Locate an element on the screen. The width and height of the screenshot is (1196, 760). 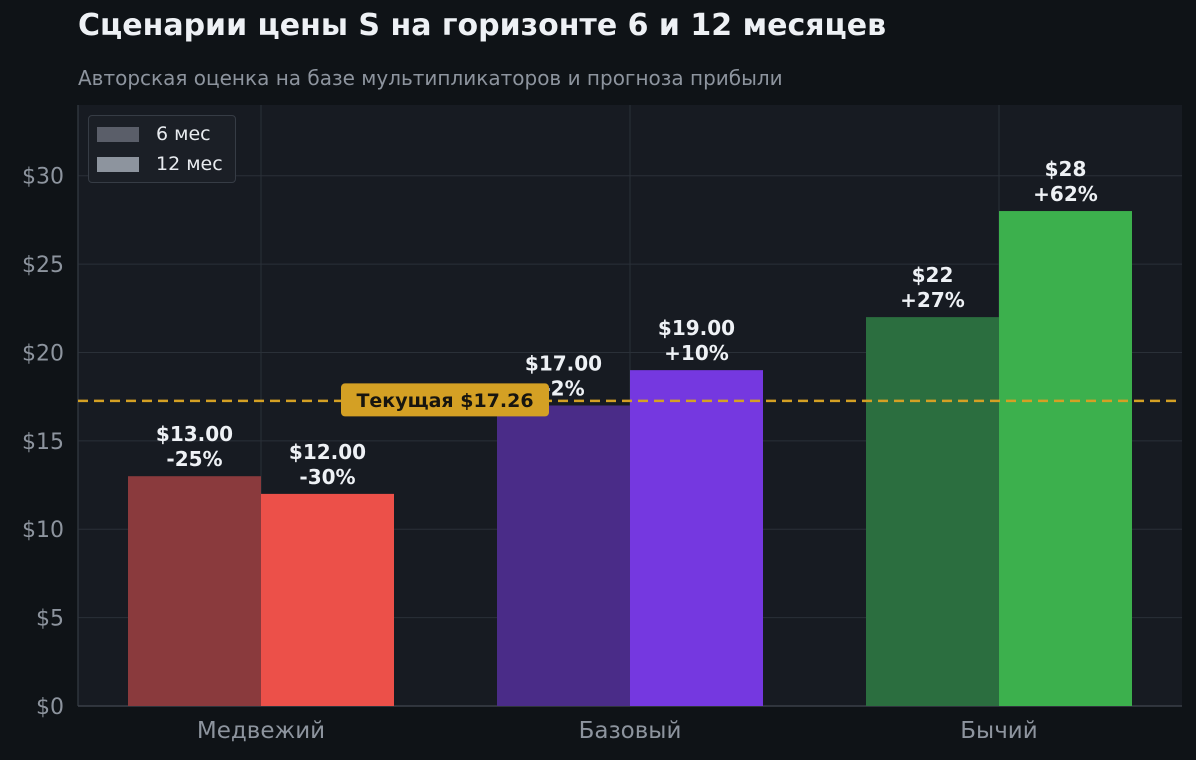
y-tick-label: $0 is located at coordinates (50, 707).